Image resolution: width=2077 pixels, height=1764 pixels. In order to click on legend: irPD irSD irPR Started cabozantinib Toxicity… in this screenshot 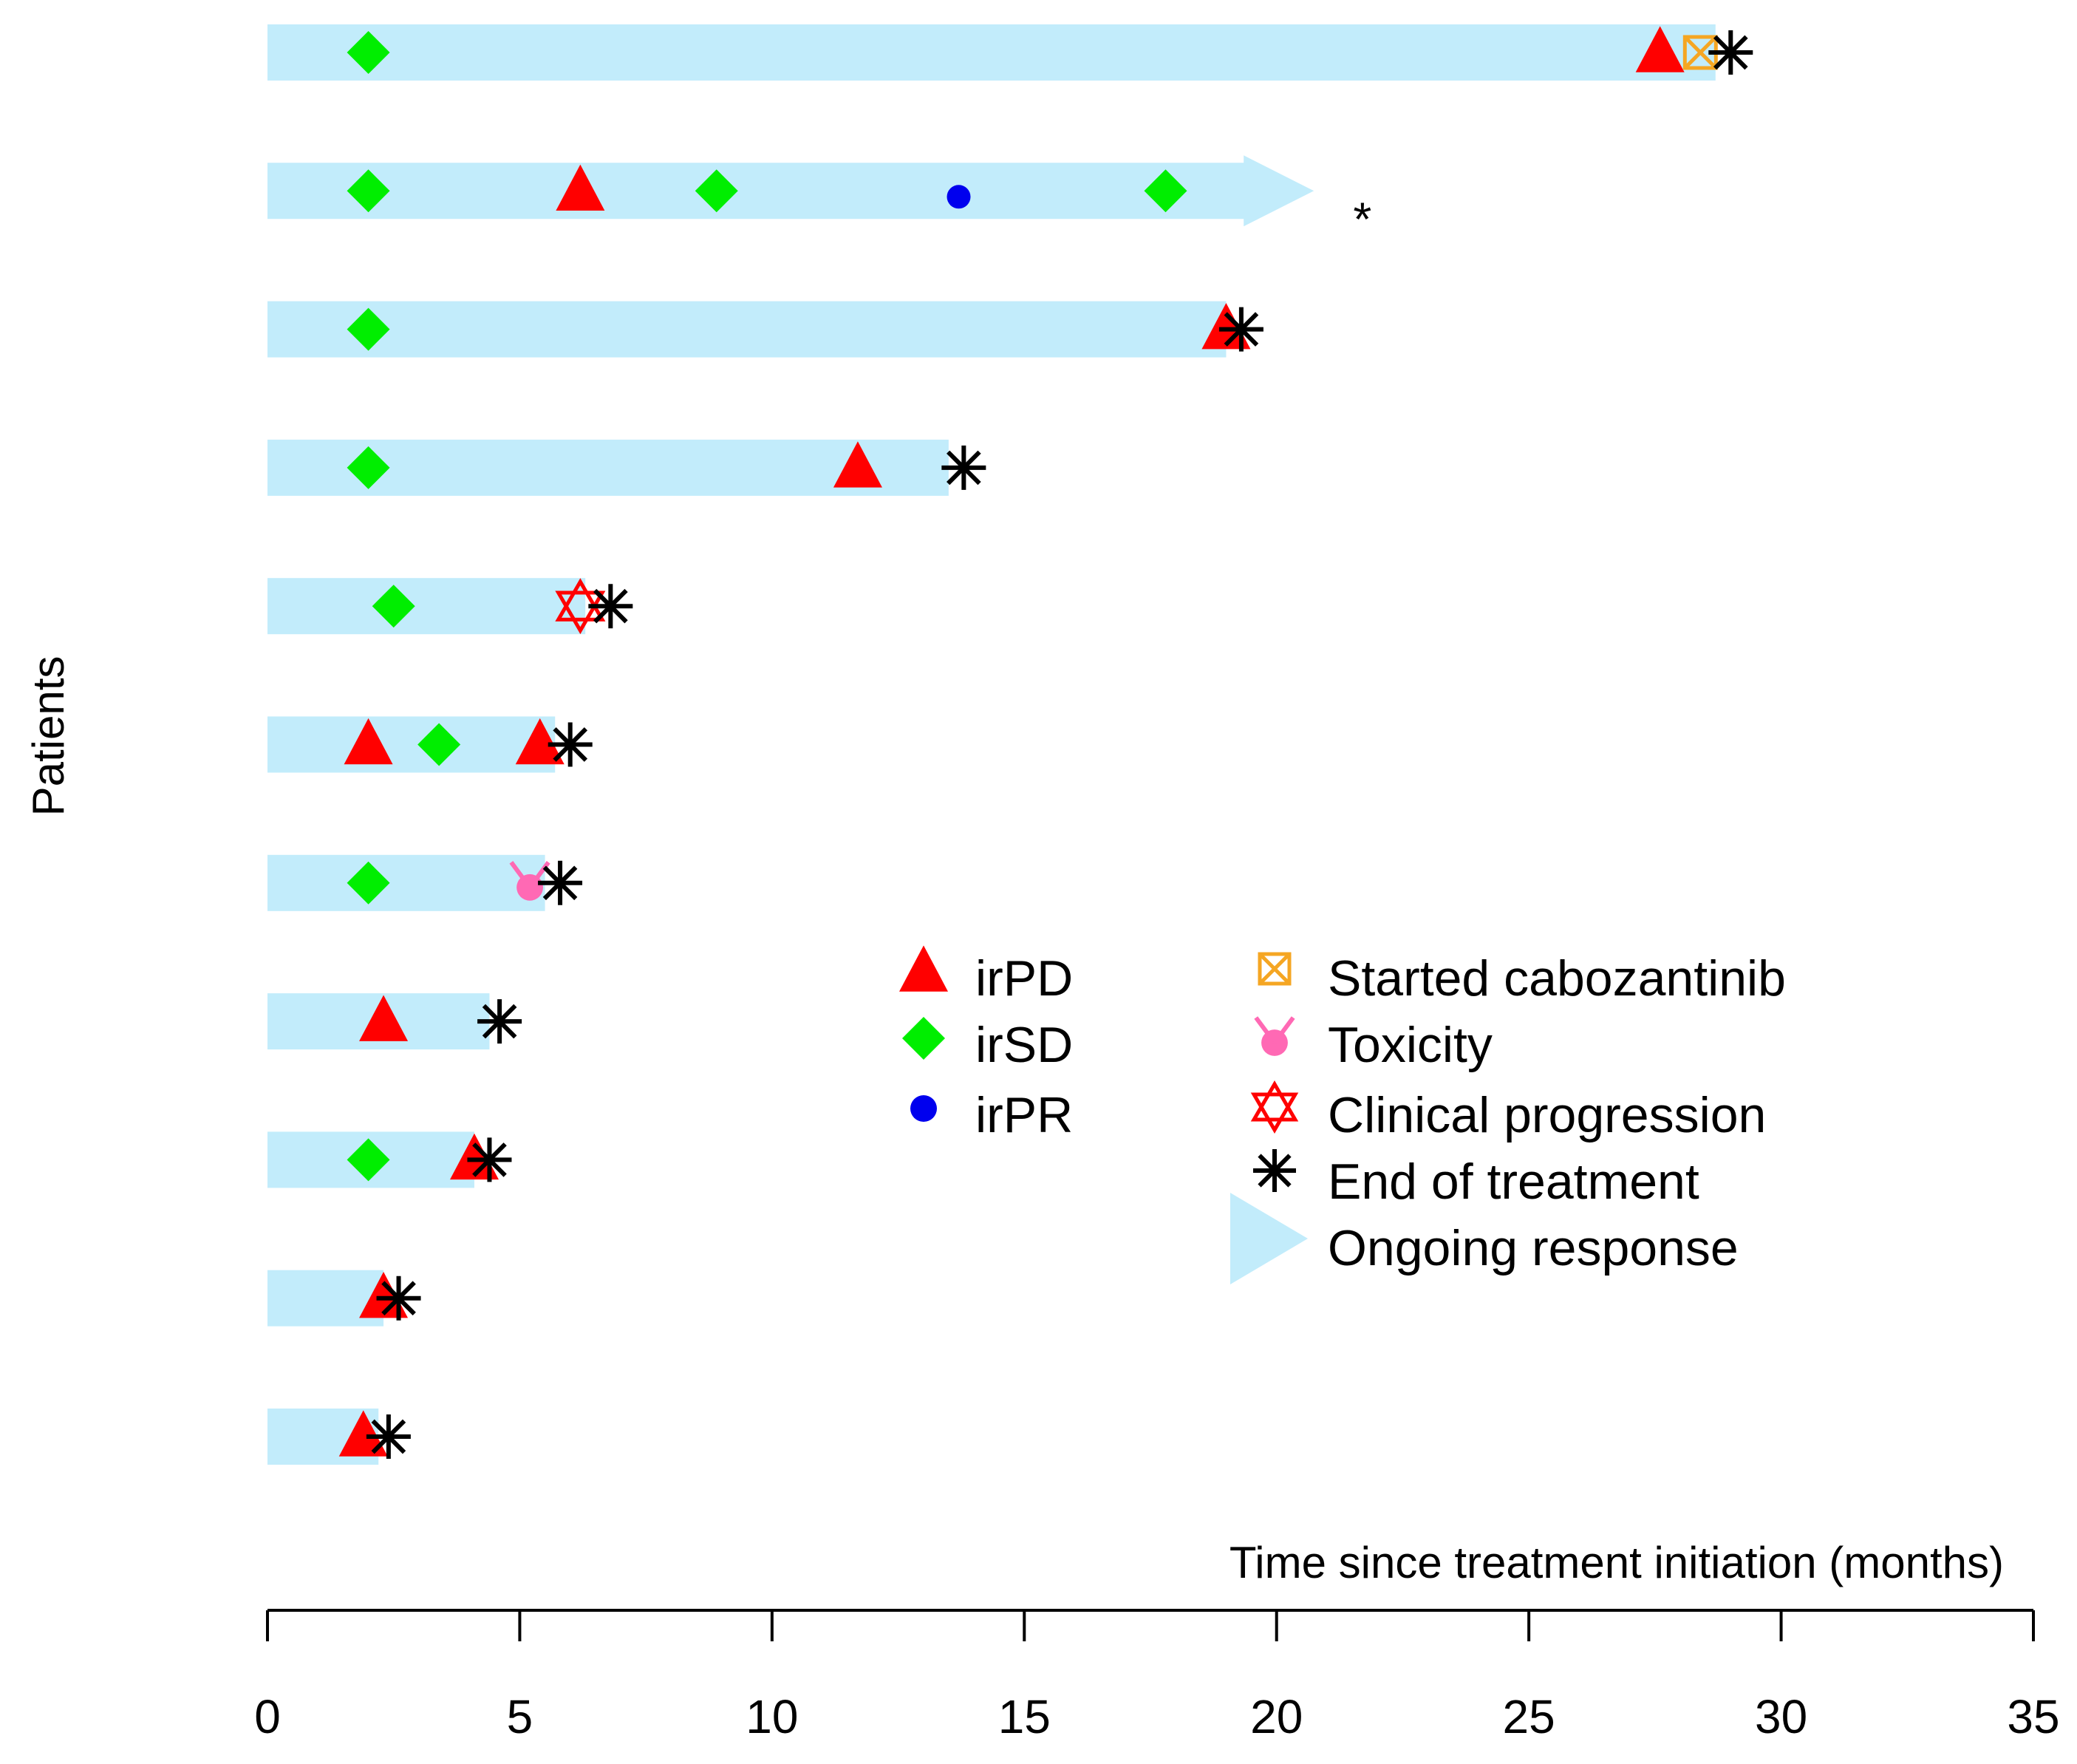, I will do `click(1342, 1115)`.